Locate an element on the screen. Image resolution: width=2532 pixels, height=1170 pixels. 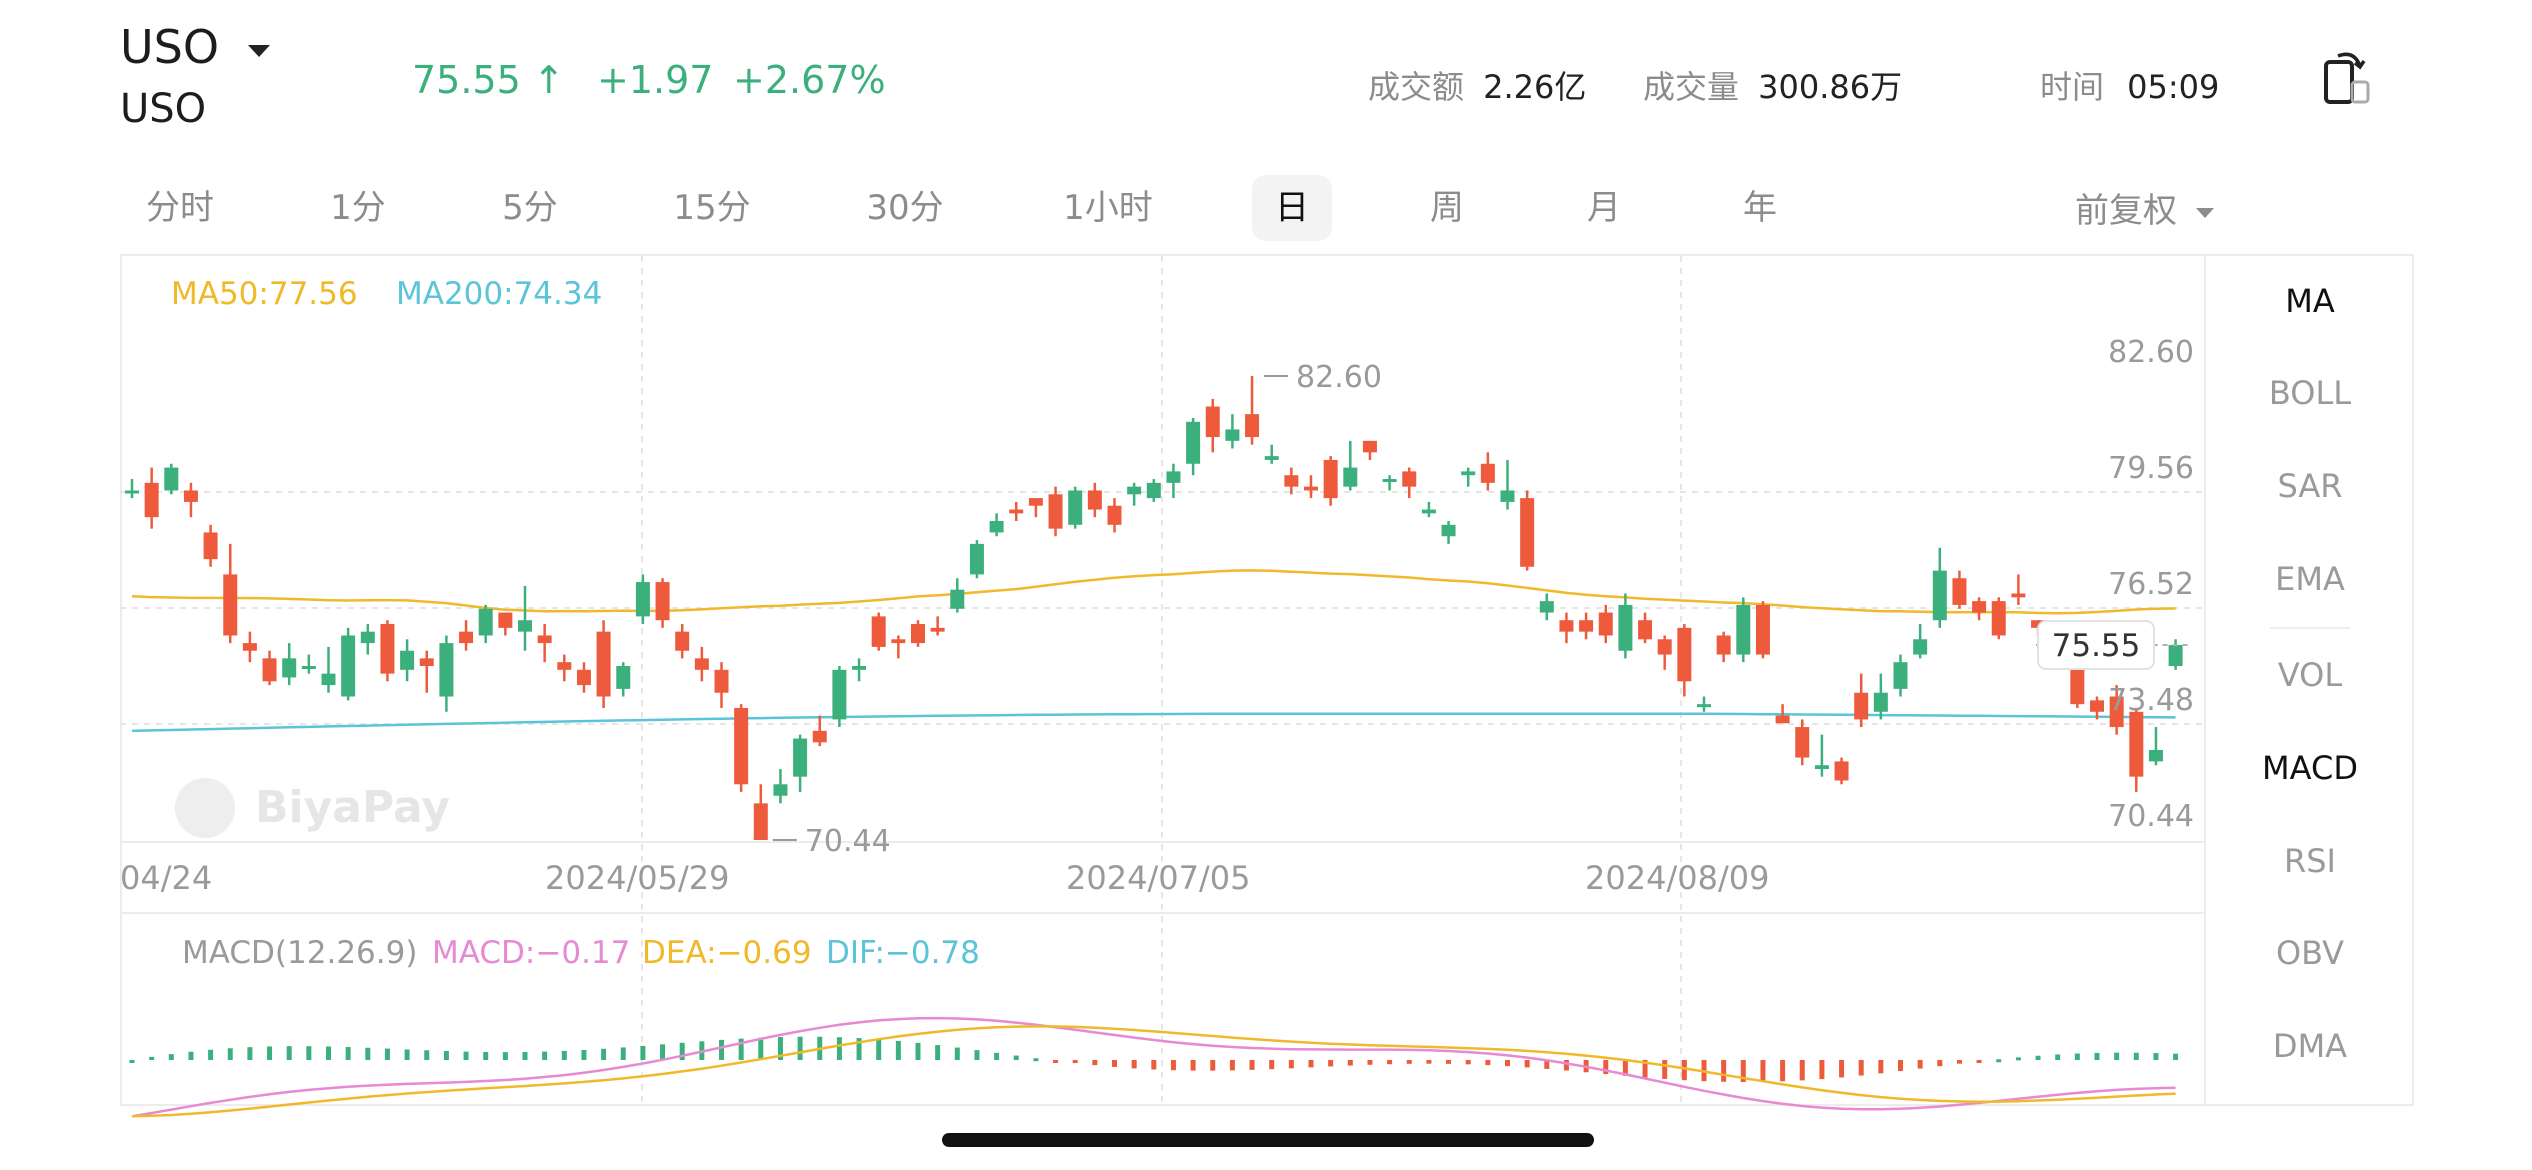
tab-4: 15分 is located at coordinates (712, 208).